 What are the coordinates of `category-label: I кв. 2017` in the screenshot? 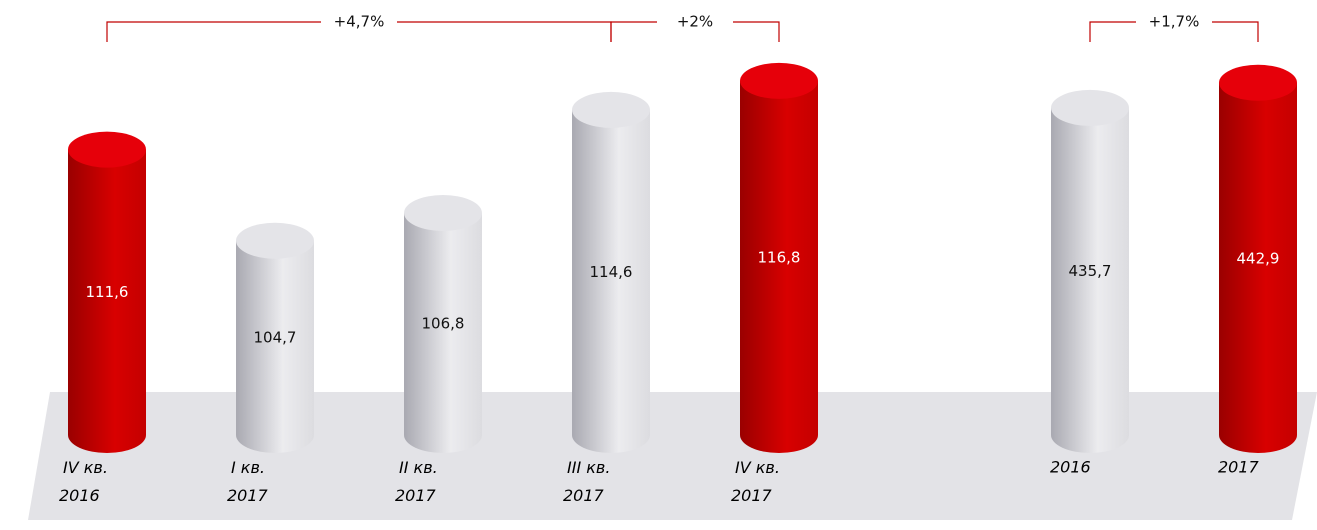 It's located at (248, 481).